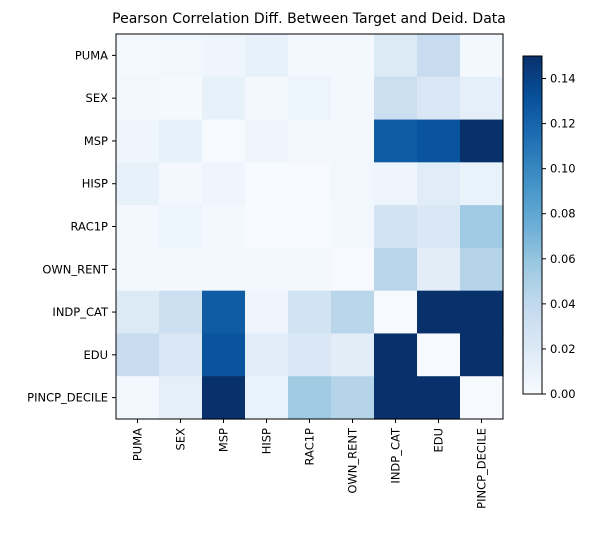 Image resolution: width=590 pixels, height=533 pixels. I want to click on heatmap-cell-MSP-EDU, so click(439, 141).